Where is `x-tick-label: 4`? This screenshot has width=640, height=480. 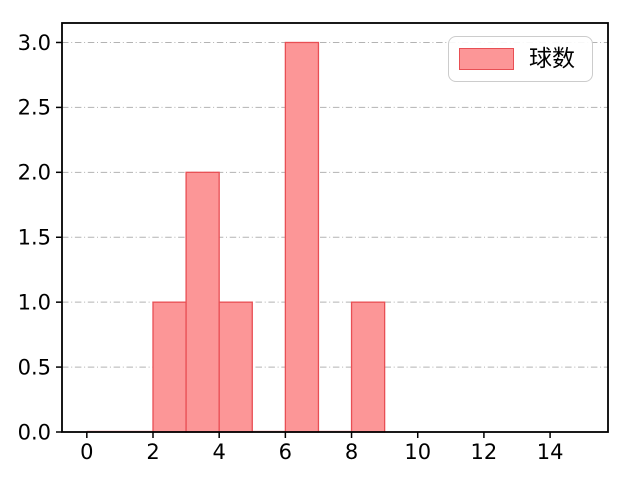
x-tick-label: 4 is located at coordinates (218, 452).